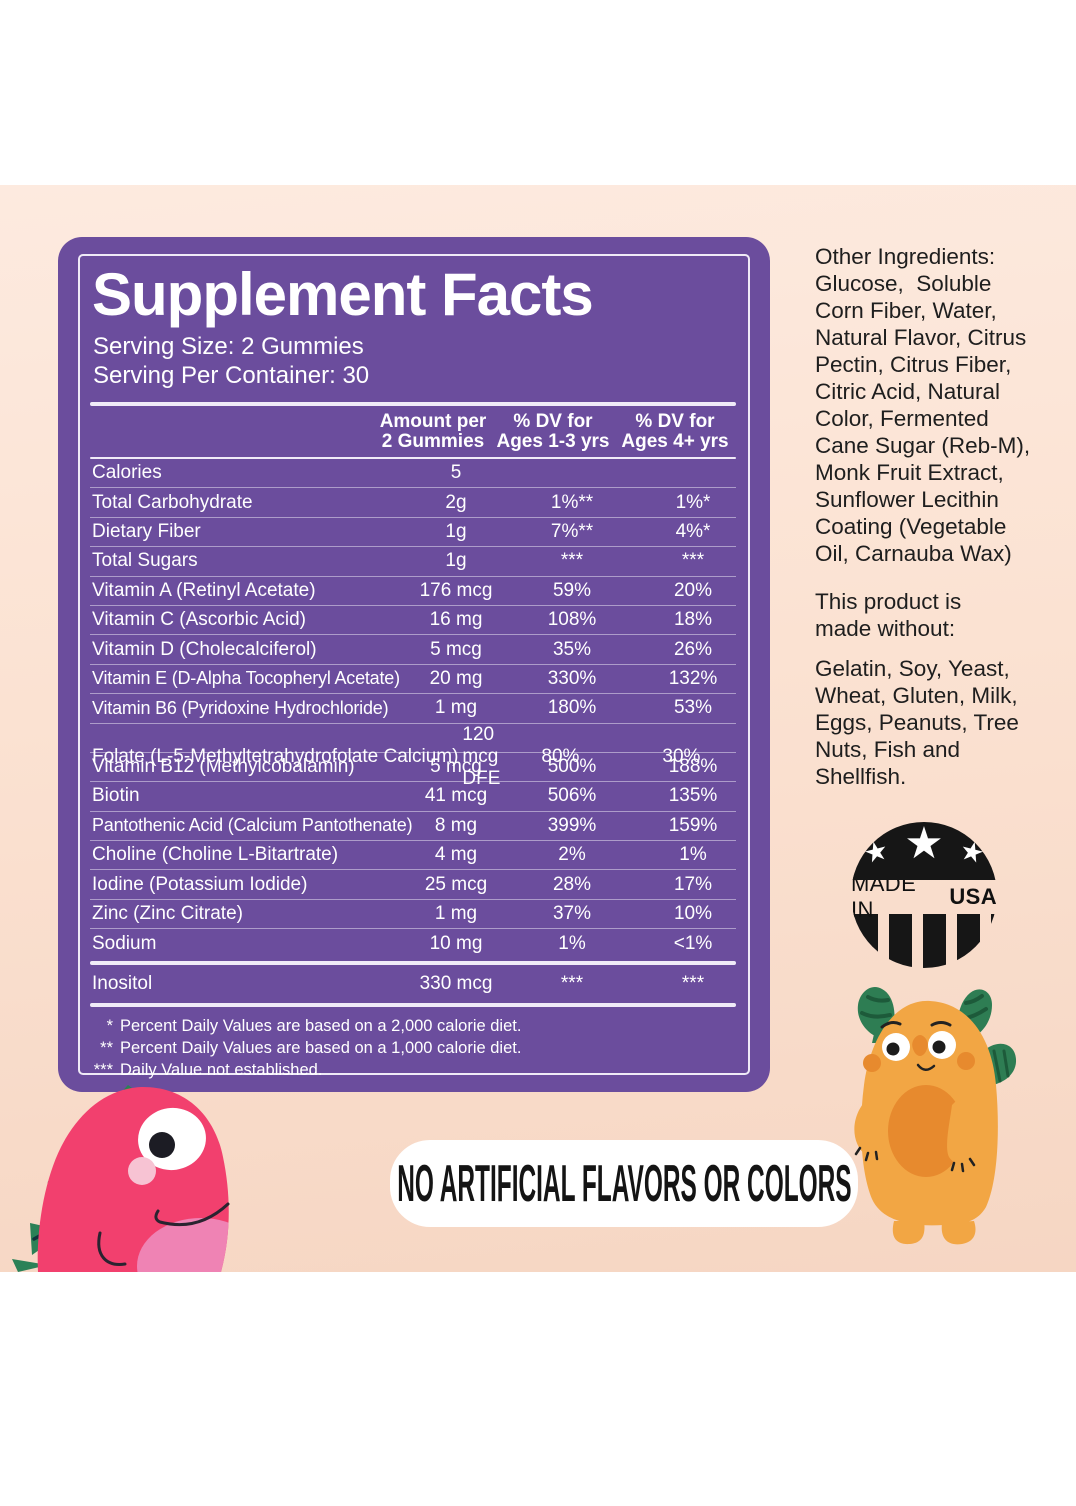 This screenshot has height=1506, width=1076. Describe the element at coordinates (413, 591) in the screenshot. I see `table-row: Vitamin A (Retinyl Acetate) 176 mcg 59% 20%` at that location.